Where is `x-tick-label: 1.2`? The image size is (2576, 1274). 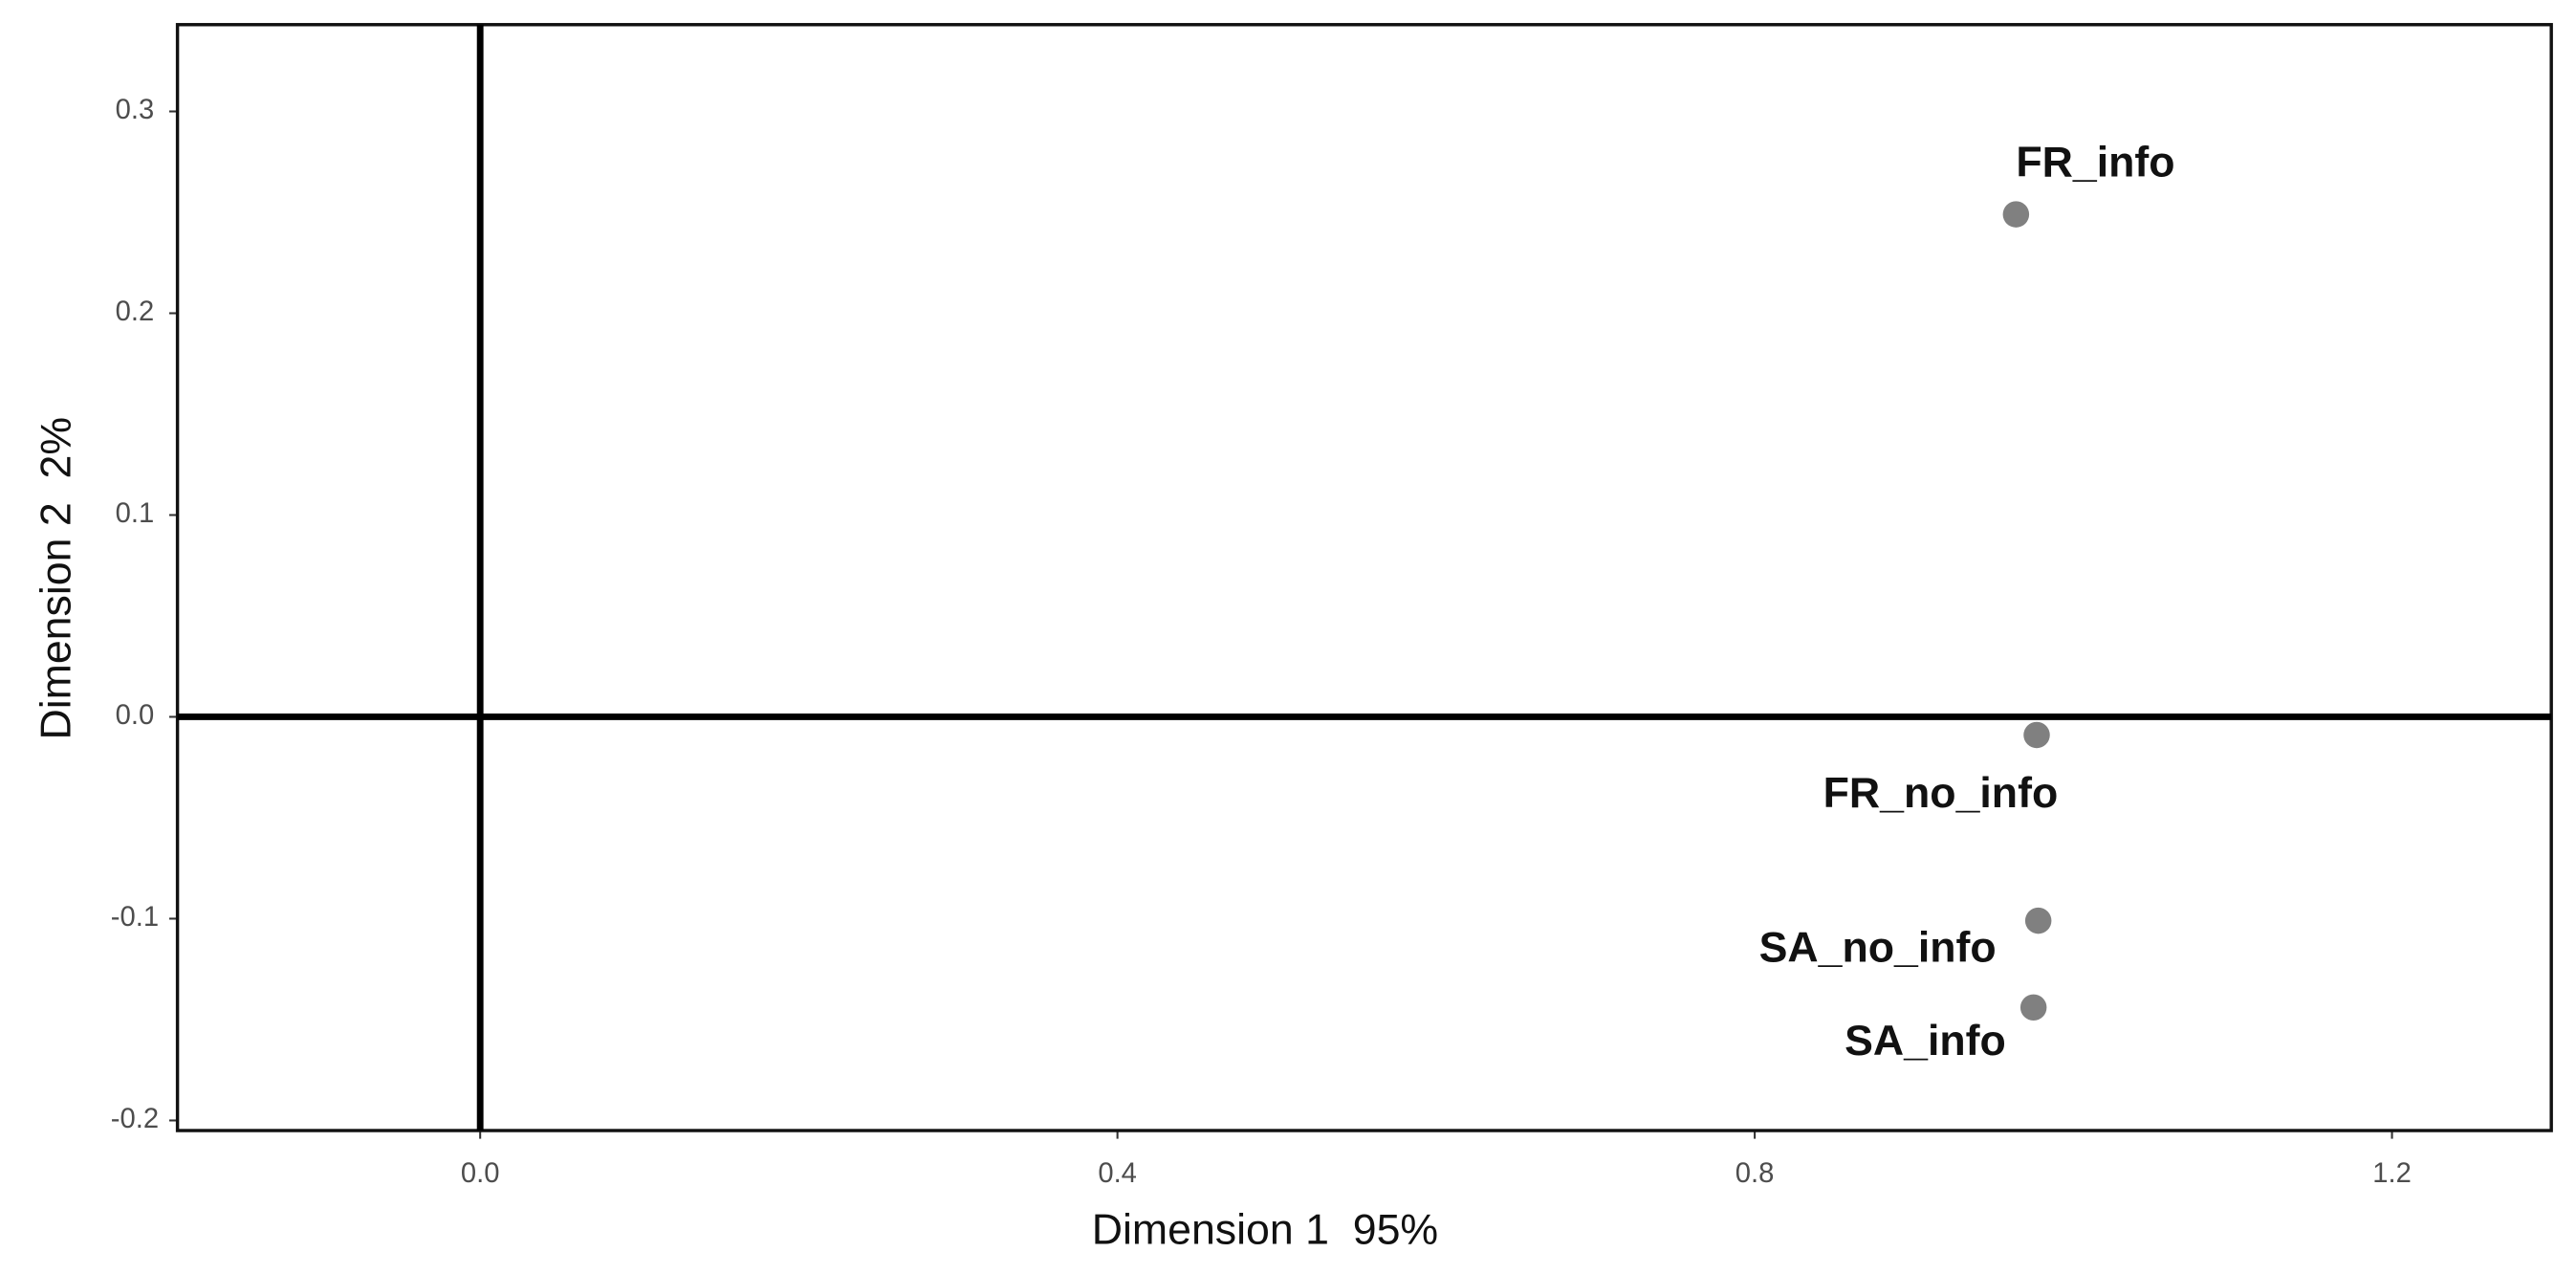 x-tick-label: 1.2 is located at coordinates (2392, 1173).